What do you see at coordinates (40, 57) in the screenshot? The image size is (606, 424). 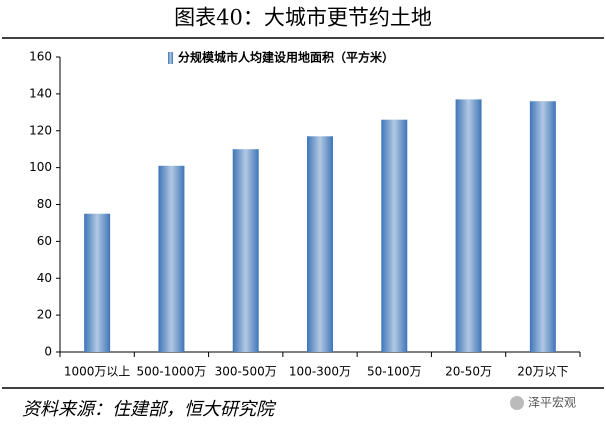 I see `y-tick-label: 160` at bounding box center [40, 57].